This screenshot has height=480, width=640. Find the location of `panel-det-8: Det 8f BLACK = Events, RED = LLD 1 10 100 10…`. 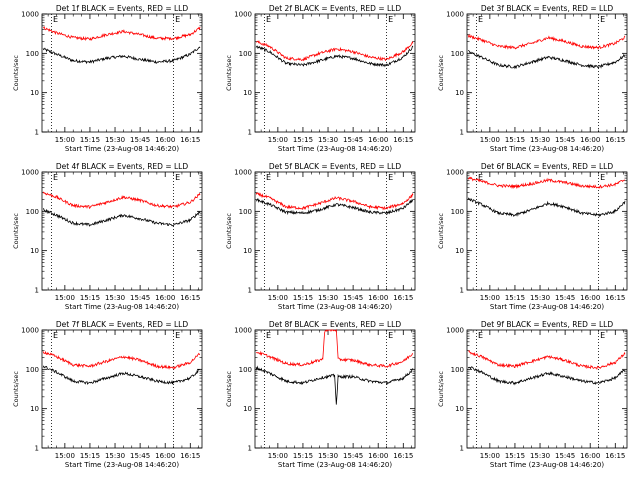

panel-det-8: Det 8f BLACK = Events, RED = LLD 1 10 100 10… is located at coordinates (320, 394).